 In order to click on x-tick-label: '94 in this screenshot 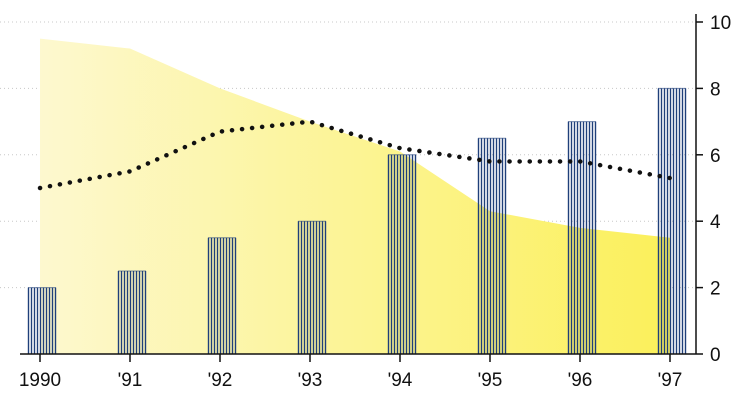, I will do `click(400, 380)`.